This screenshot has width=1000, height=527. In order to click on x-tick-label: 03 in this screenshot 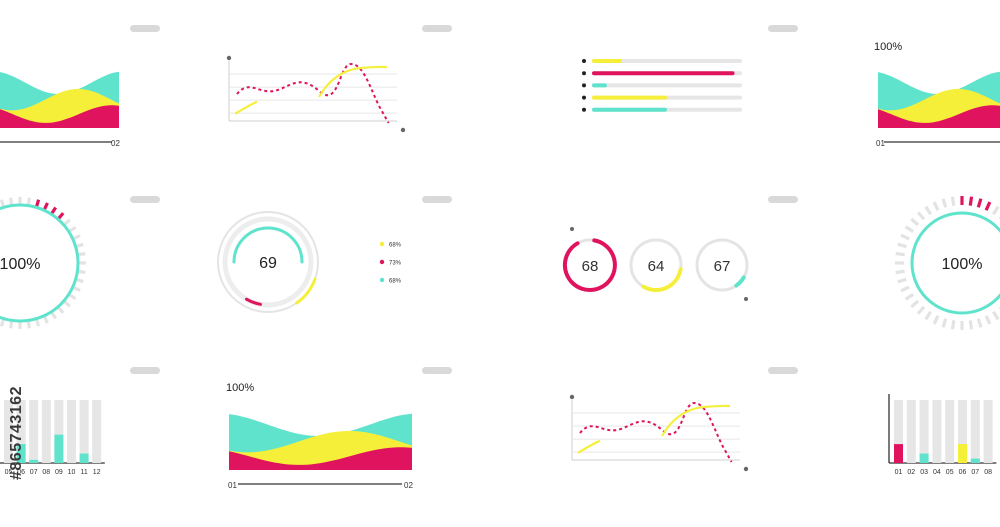, I will do `click(924, 472)`.